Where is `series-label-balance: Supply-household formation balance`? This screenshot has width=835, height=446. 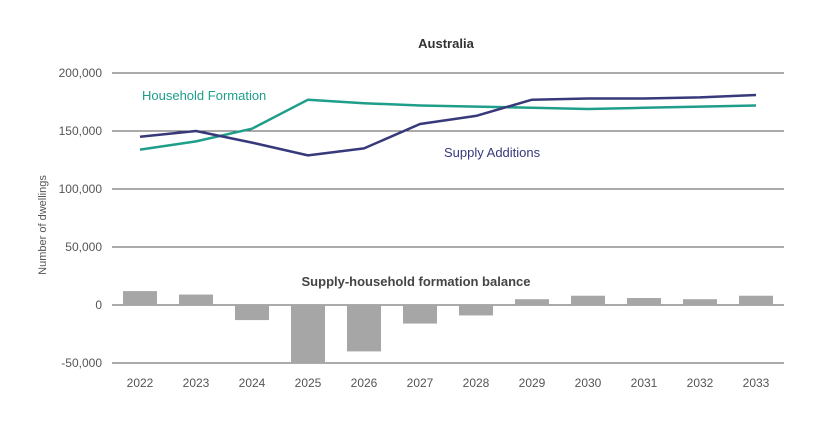 series-label-balance: Supply-household formation balance is located at coordinates (416, 281).